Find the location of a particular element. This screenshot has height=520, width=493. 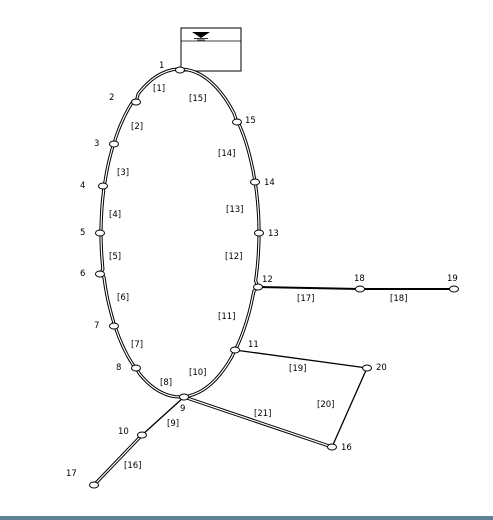

pipe-label-p6: [6] is located at coordinates (123, 298).